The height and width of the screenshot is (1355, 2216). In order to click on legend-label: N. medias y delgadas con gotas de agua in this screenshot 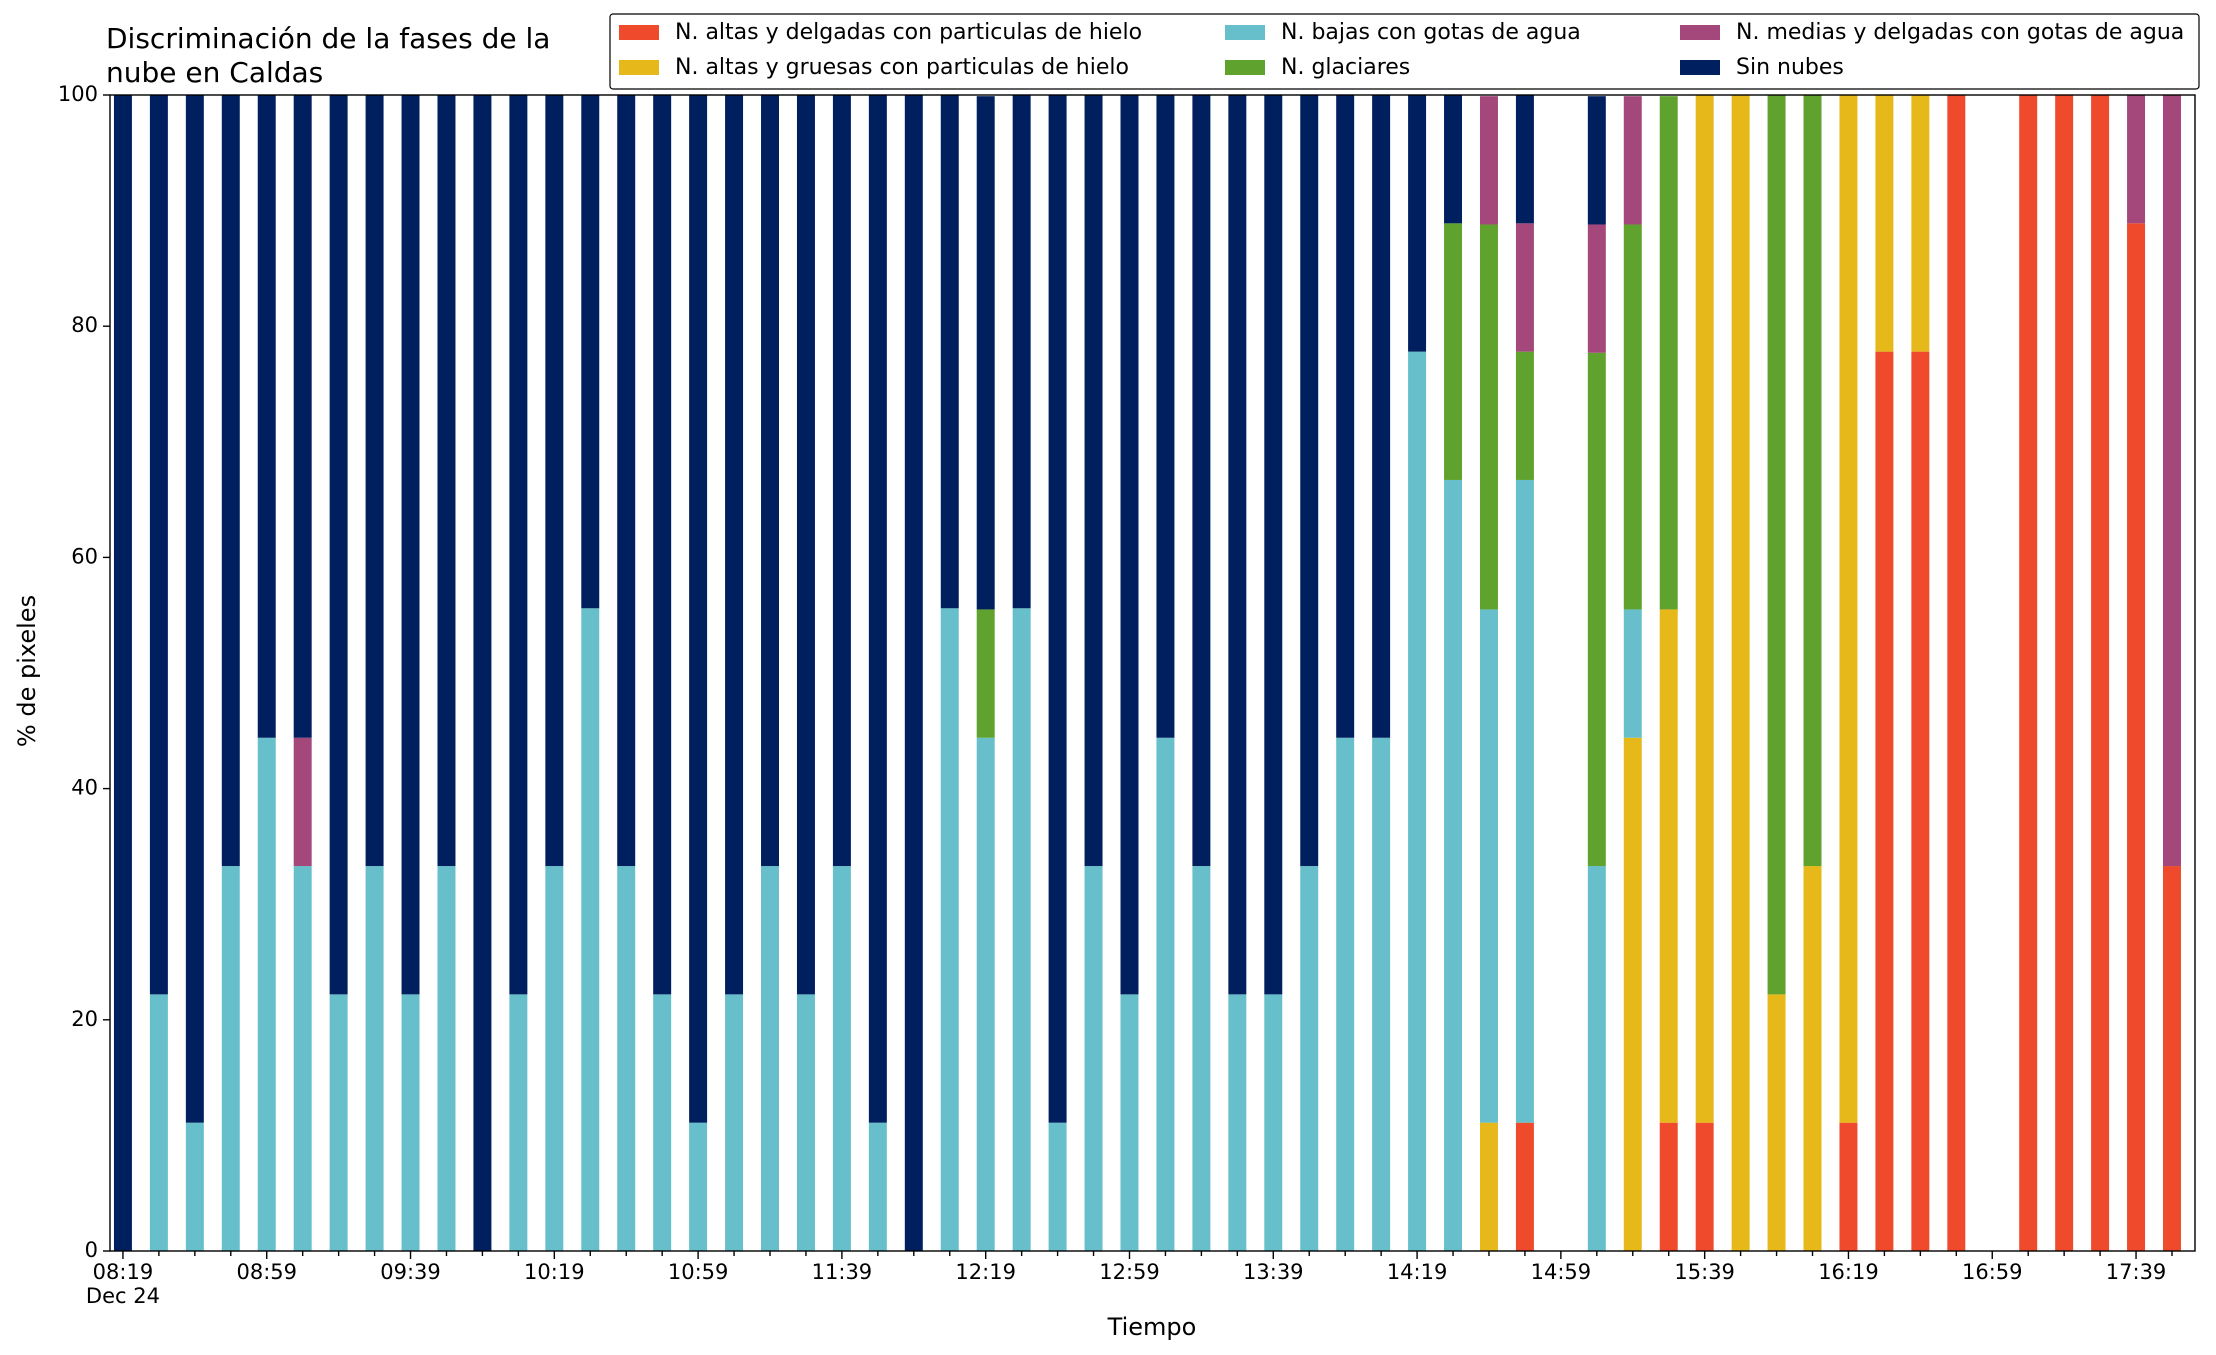, I will do `click(1960, 32)`.